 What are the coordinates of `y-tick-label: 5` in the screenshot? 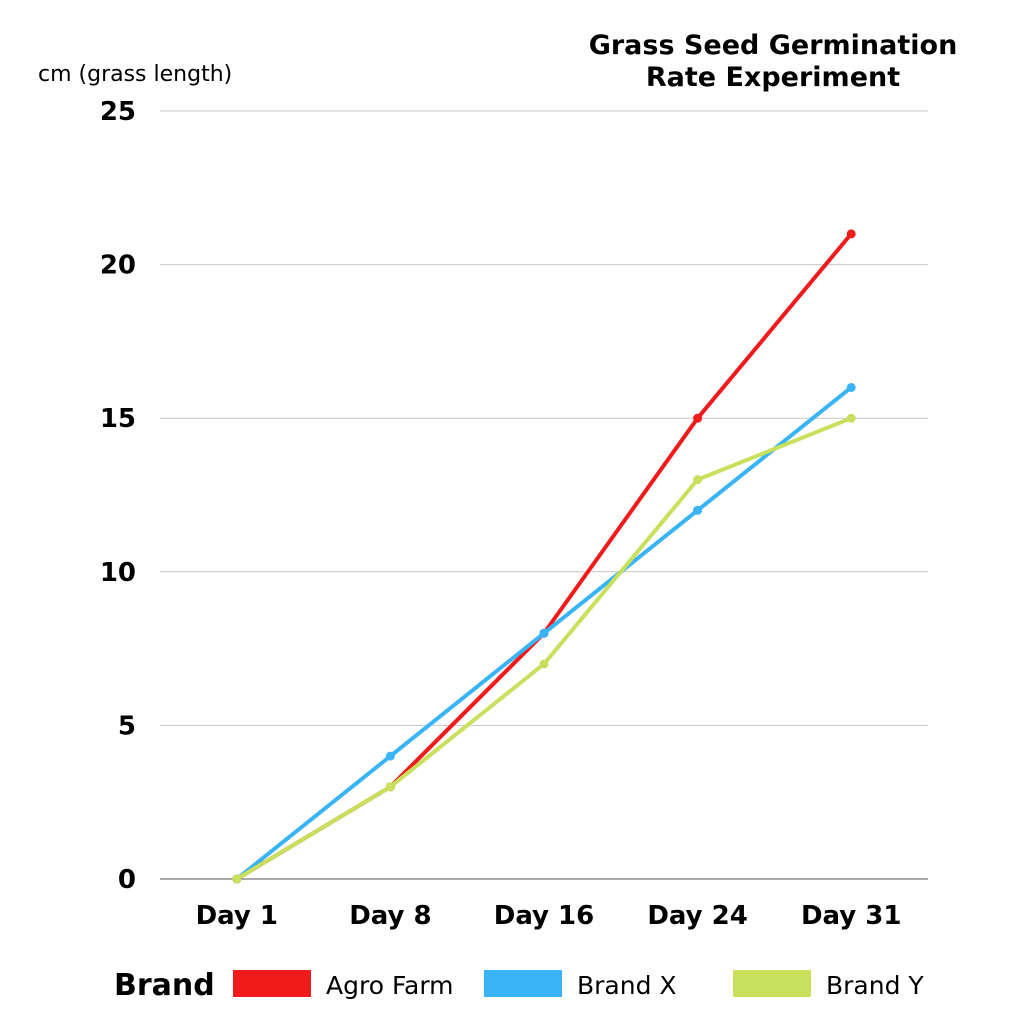 It's located at (127, 726).